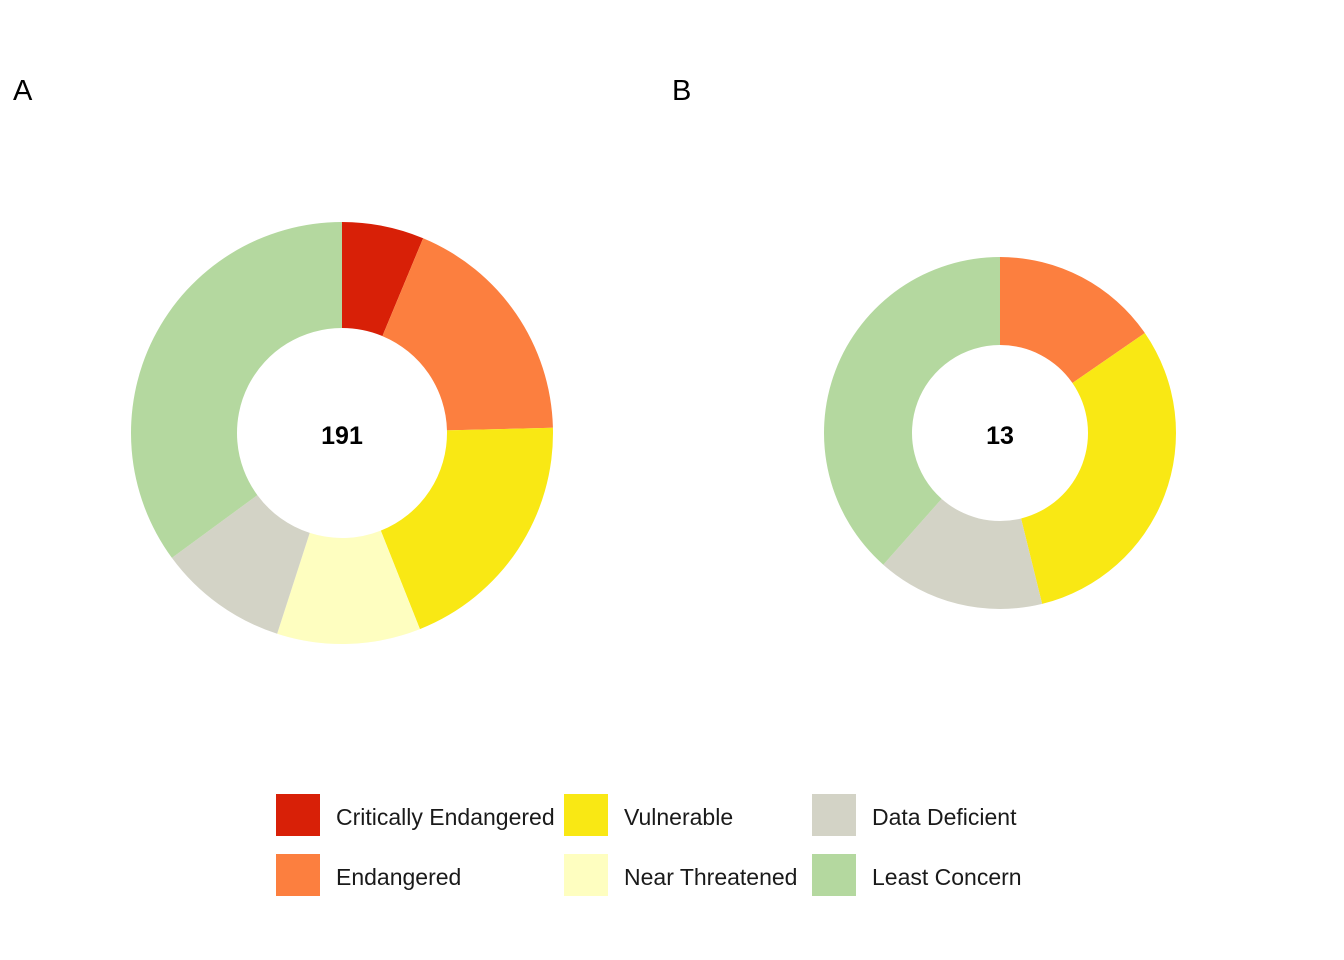  I want to click on legend-label: Data Deficient, so click(944, 817).